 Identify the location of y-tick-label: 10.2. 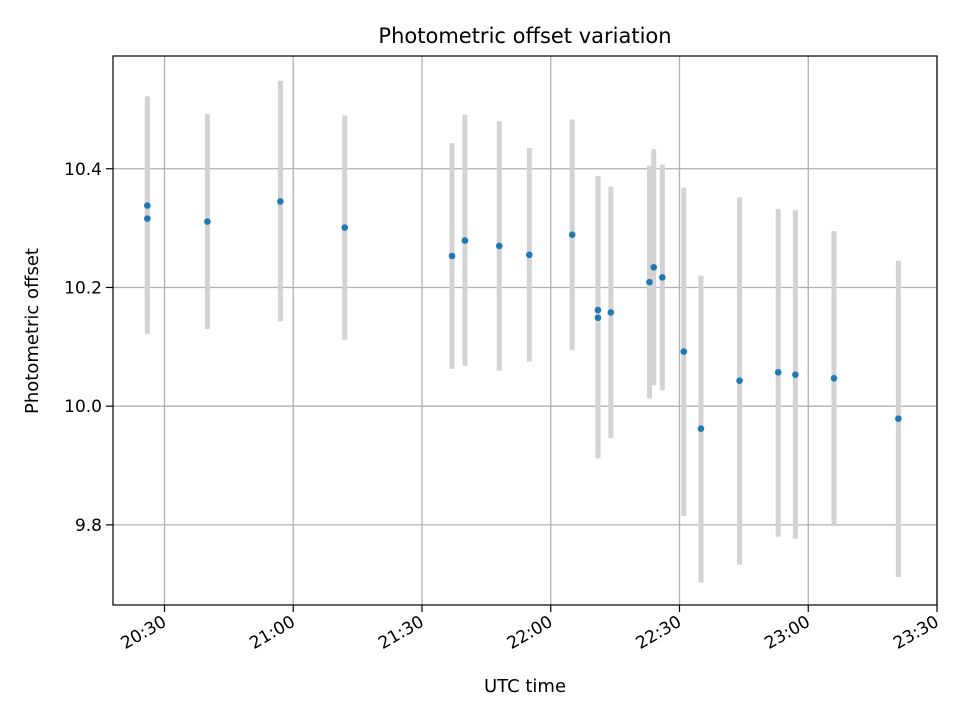
(83, 288).